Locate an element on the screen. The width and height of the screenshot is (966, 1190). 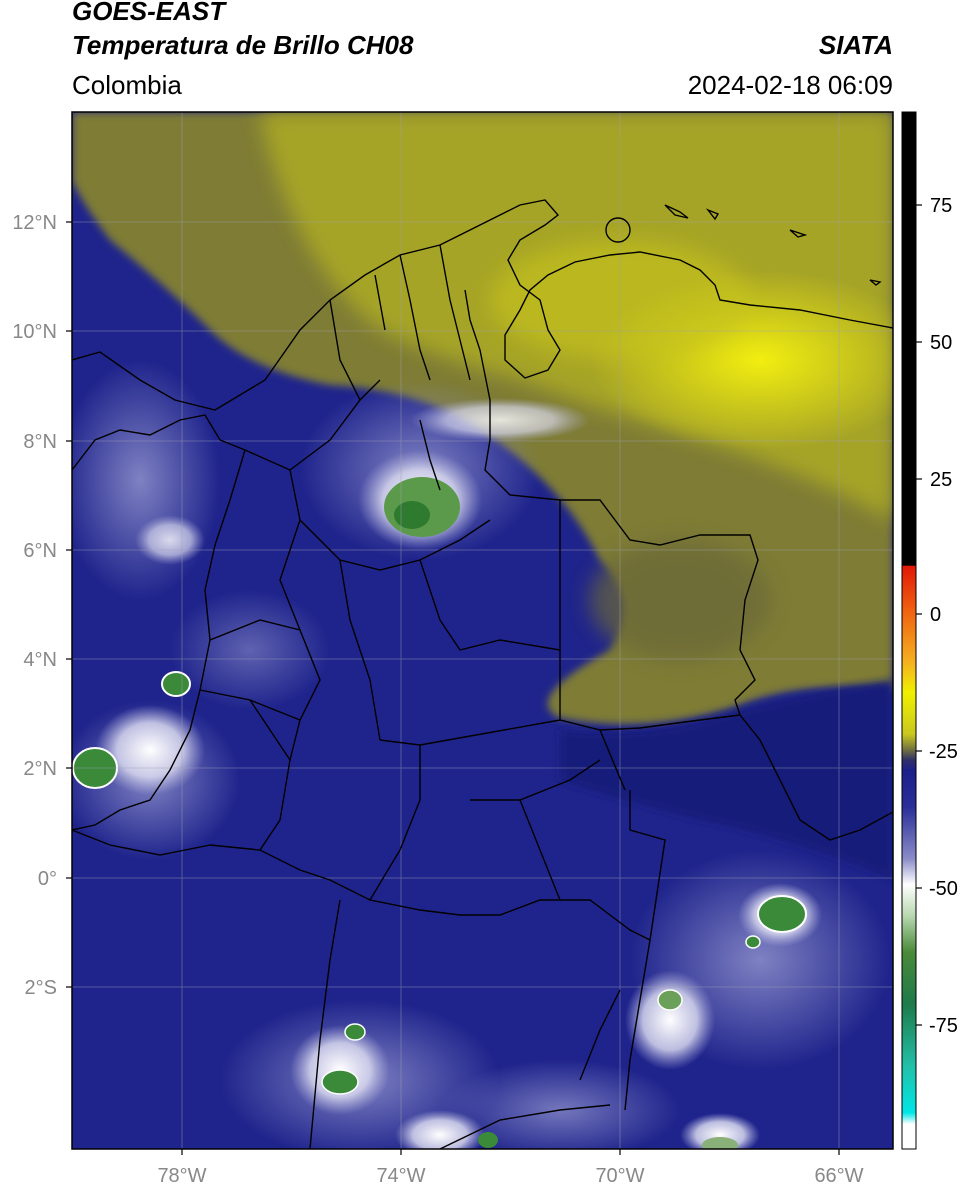
lon-label: 78°W is located at coordinates (181, 1176).